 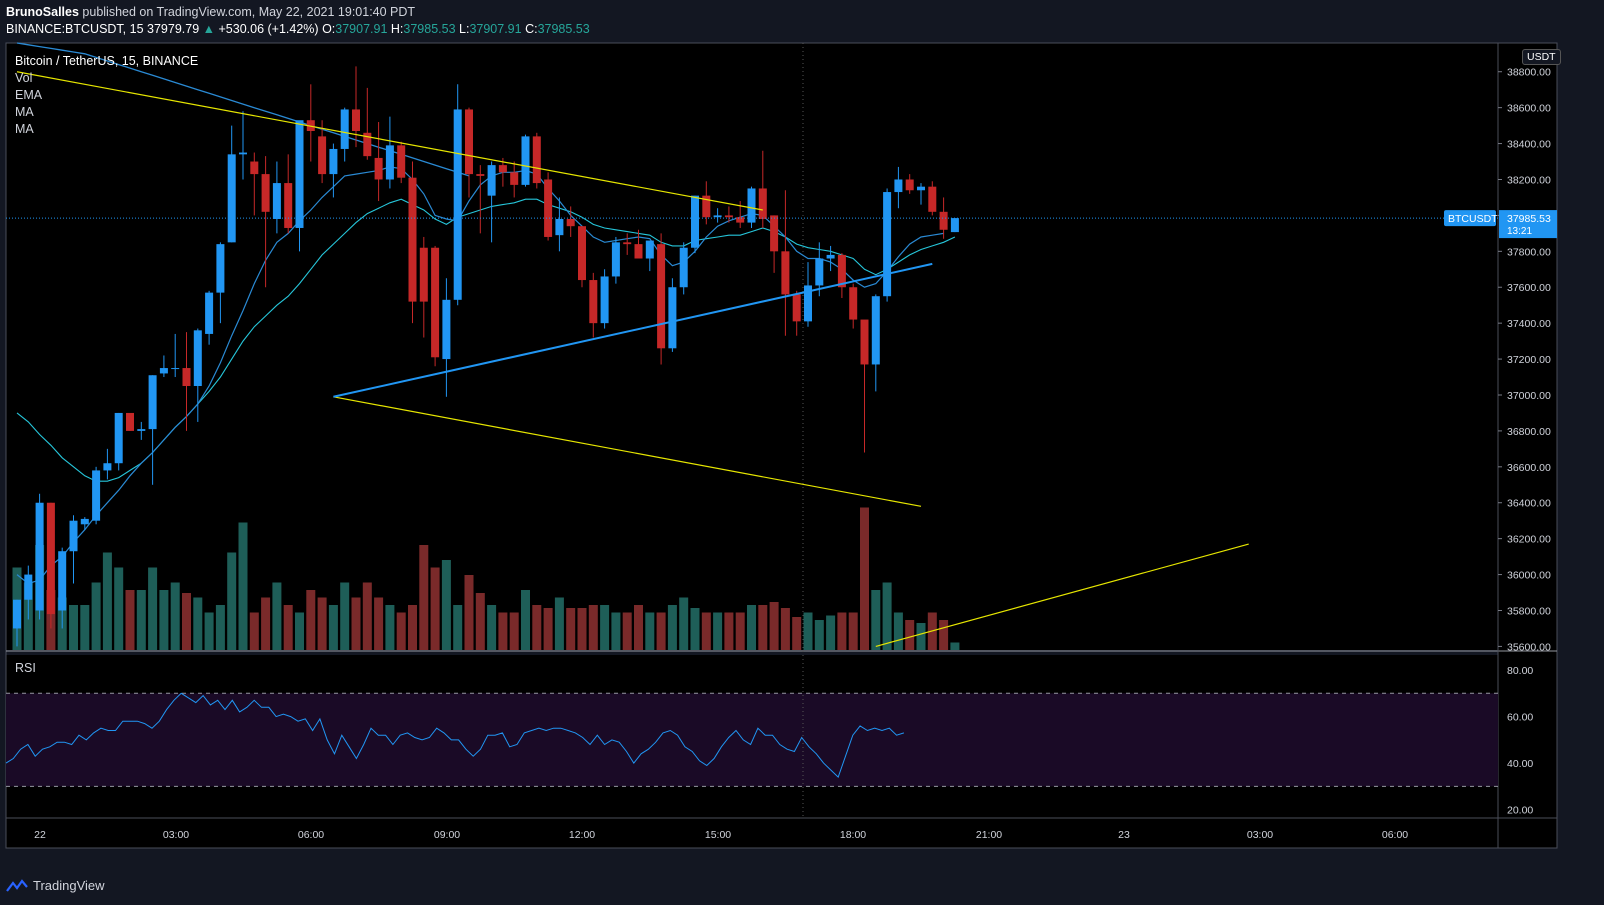 I want to click on legend-vol: Vol, so click(x=24, y=78).